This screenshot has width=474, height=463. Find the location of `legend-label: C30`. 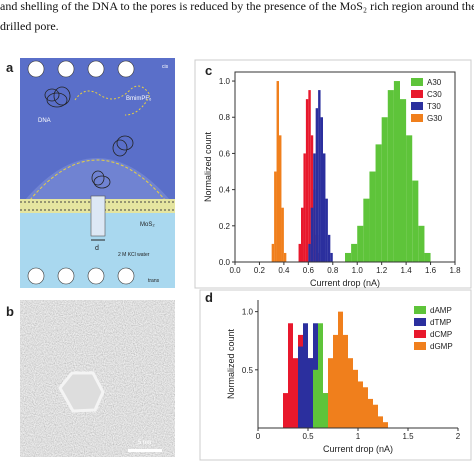

legend-label: C30 is located at coordinates (434, 94).